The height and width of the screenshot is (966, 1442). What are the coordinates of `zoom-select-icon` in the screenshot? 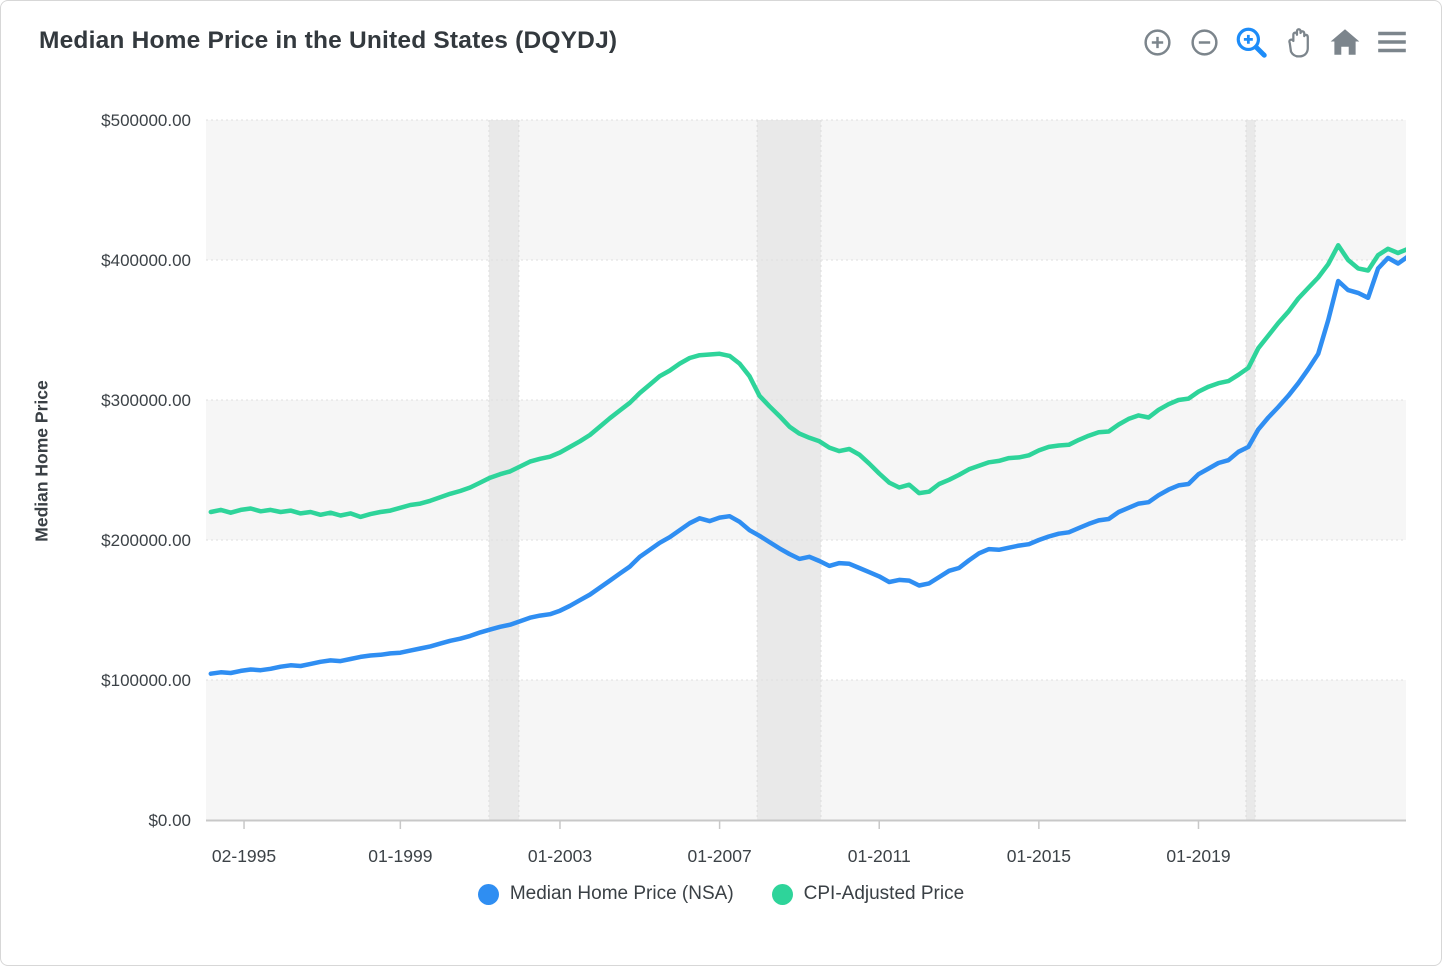 It's located at (1251, 42).